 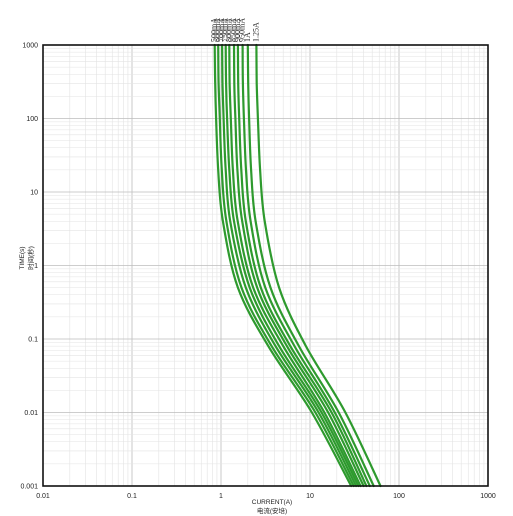 I want to click on series-label: 1A, so click(x=247, y=37).